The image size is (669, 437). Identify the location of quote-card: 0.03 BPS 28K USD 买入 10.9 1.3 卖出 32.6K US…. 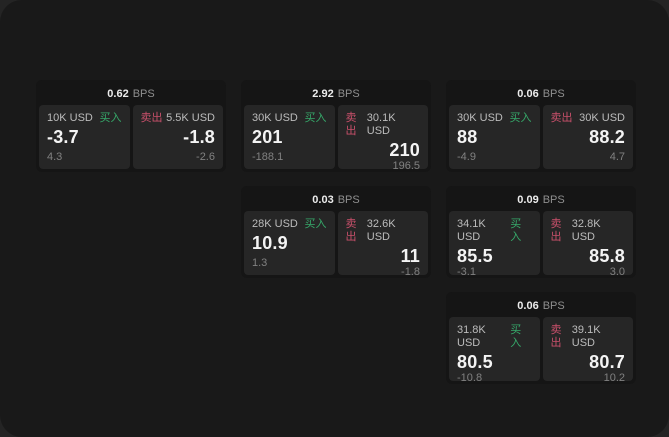
(336, 232).